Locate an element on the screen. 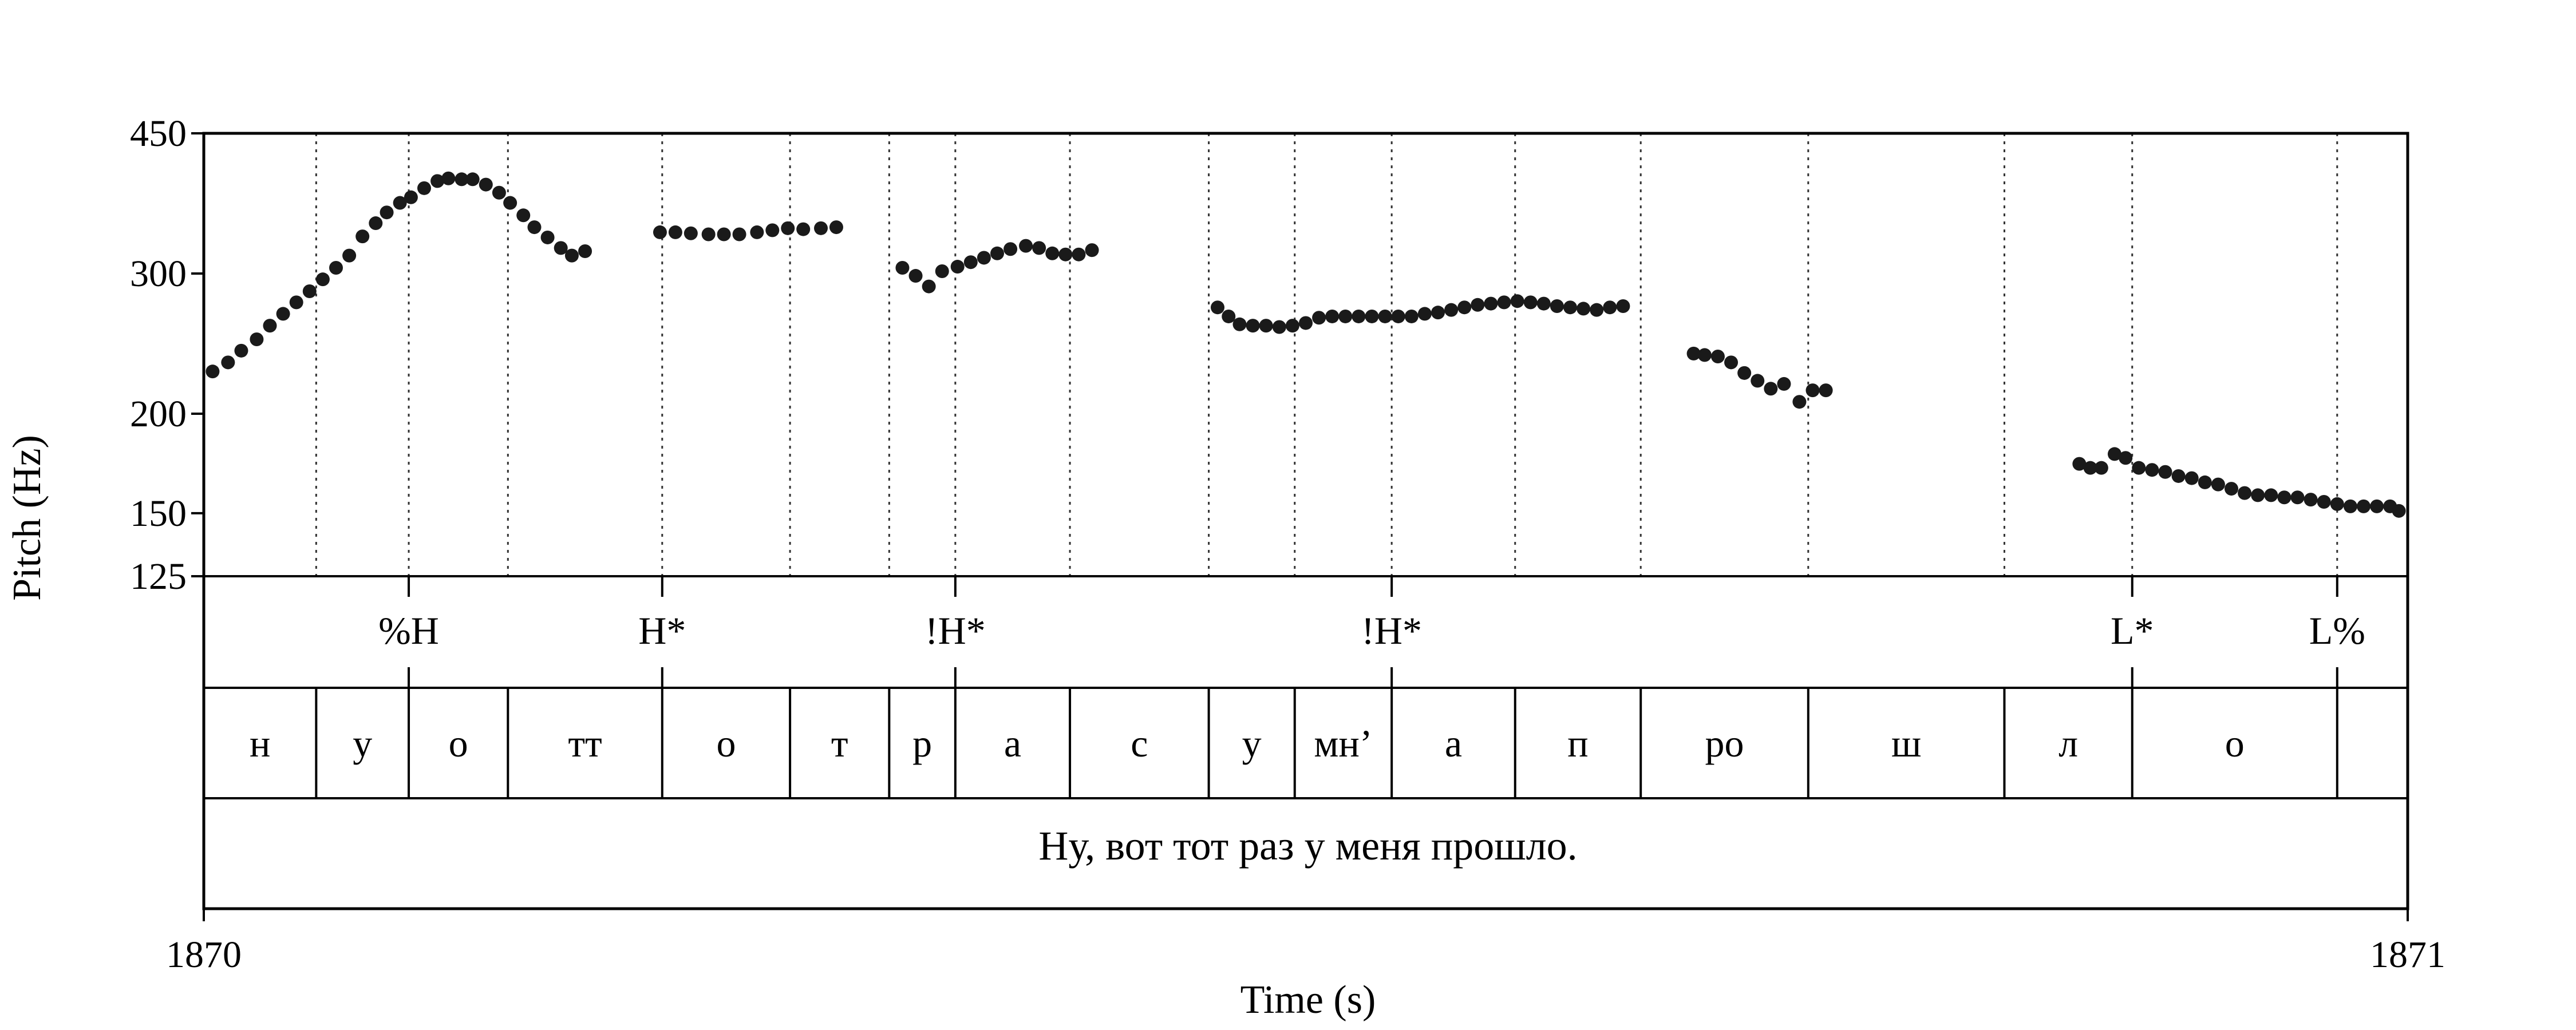  segment-label: т is located at coordinates (839, 743).